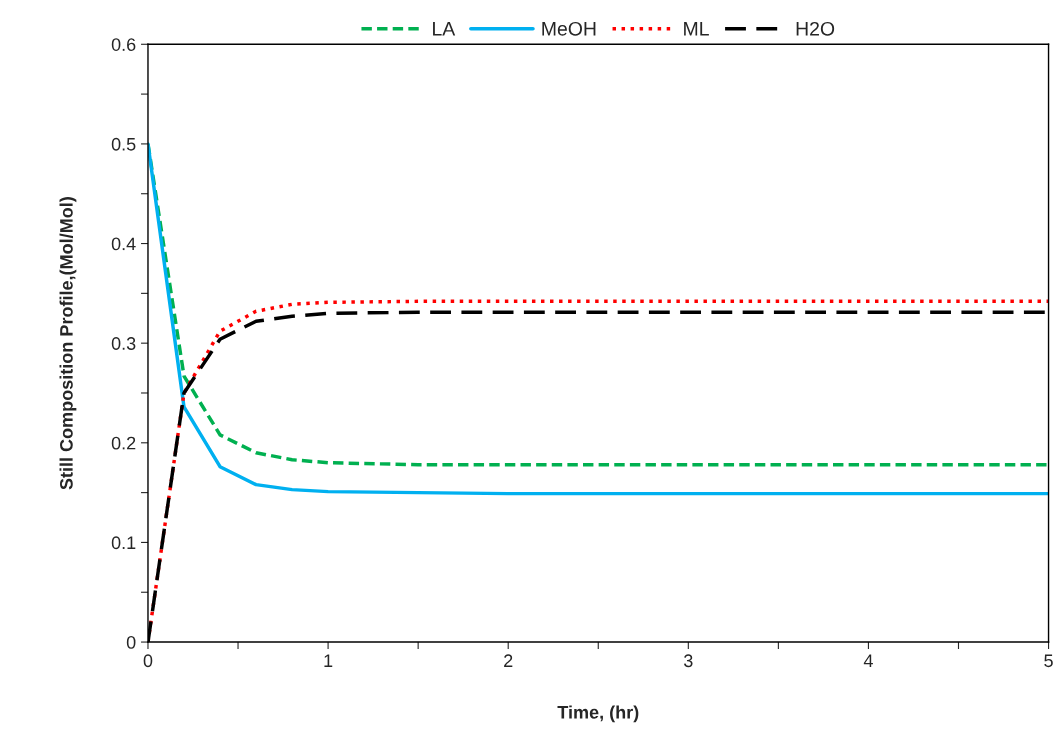 Image resolution: width=1057 pixels, height=738 pixels. Describe the element at coordinates (131, 642) in the screenshot. I see `y-tick-label: 0` at that location.